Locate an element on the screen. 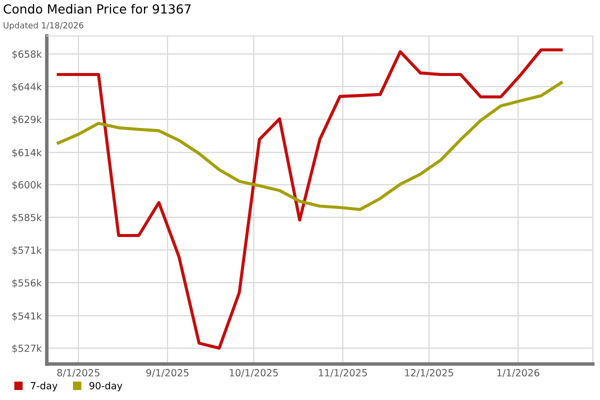  legend-label: 7-day is located at coordinates (44, 387).